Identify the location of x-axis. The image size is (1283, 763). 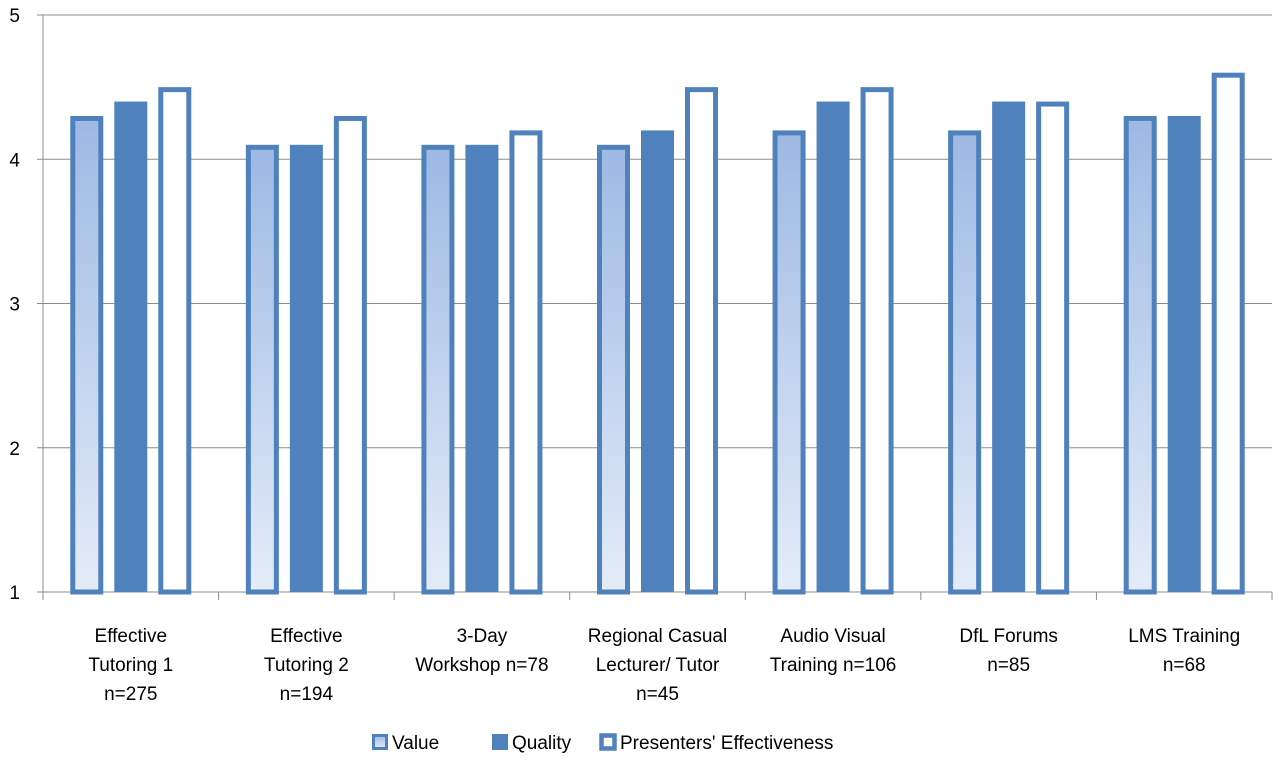
(657, 595).